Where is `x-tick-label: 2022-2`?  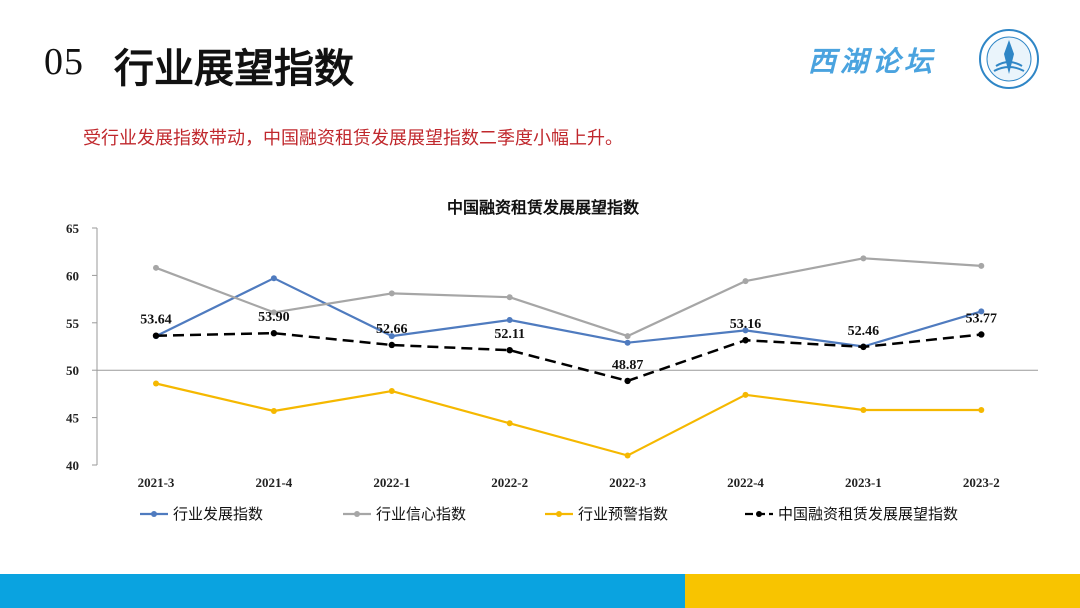 x-tick-label: 2022-2 is located at coordinates (509, 482).